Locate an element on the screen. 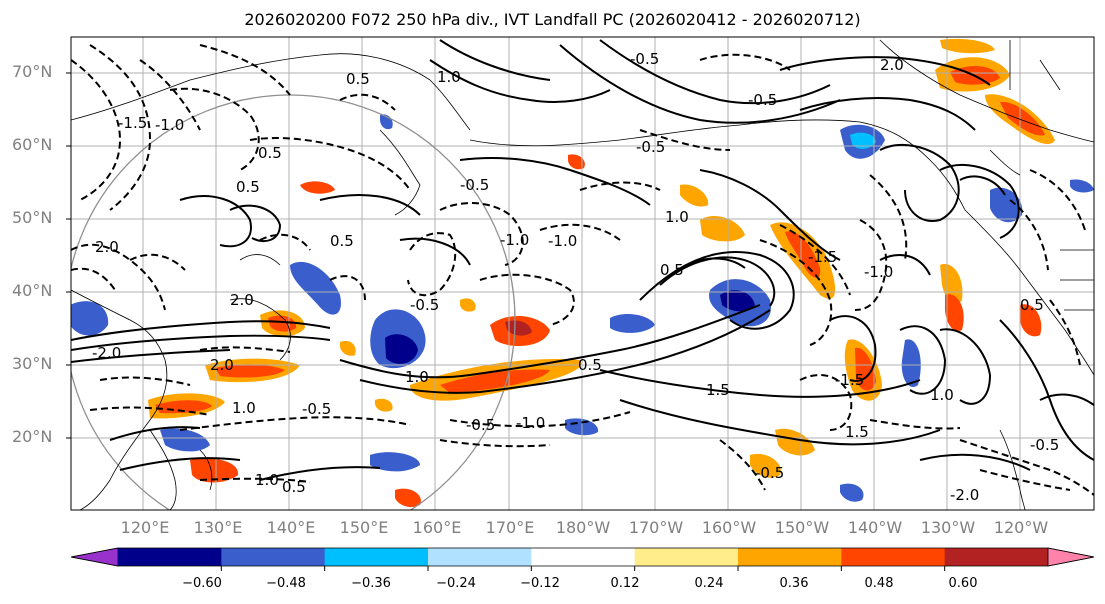  lat-label: 20°N is located at coordinates (32, 436).